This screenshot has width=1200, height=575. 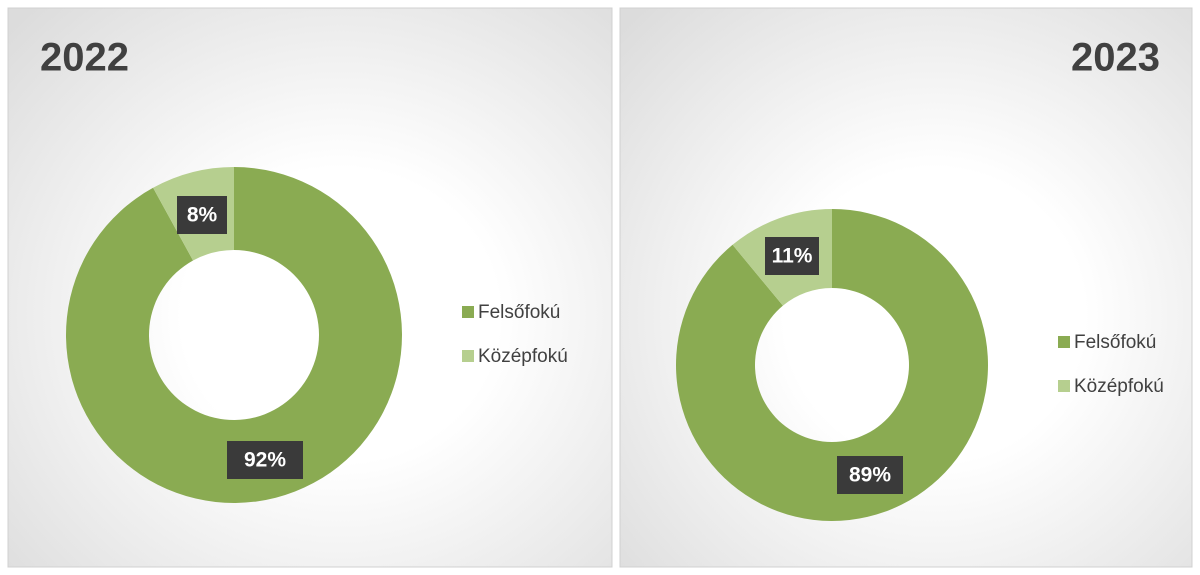 What do you see at coordinates (84, 58) in the screenshot?
I see `chart-title: 2022` at bounding box center [84, 58].